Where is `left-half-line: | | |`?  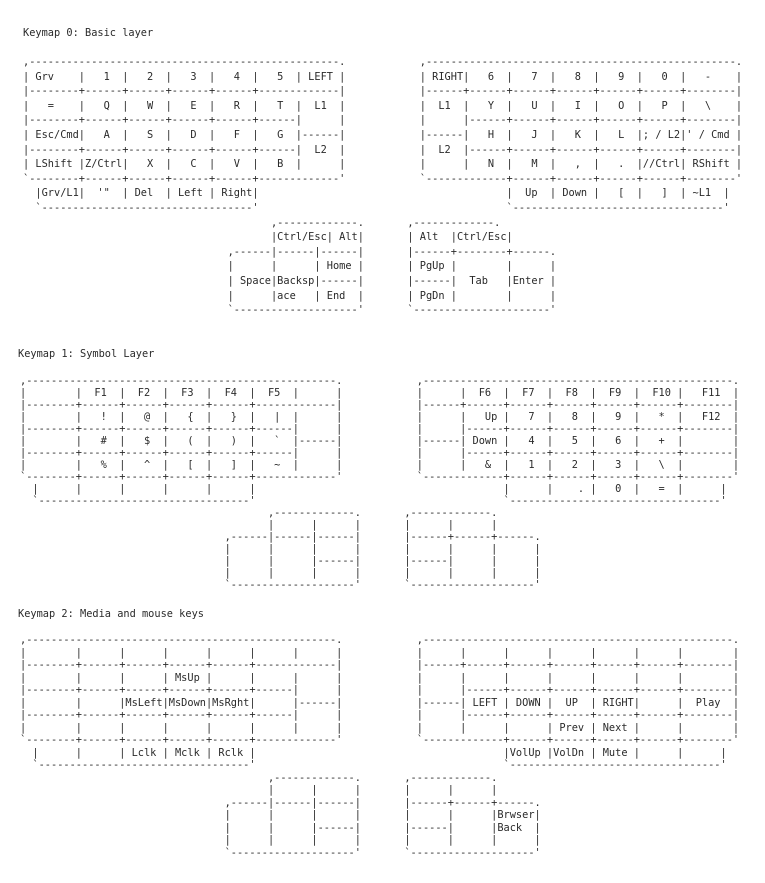 left-half-line: | | | is located at coordinates (190, 790).